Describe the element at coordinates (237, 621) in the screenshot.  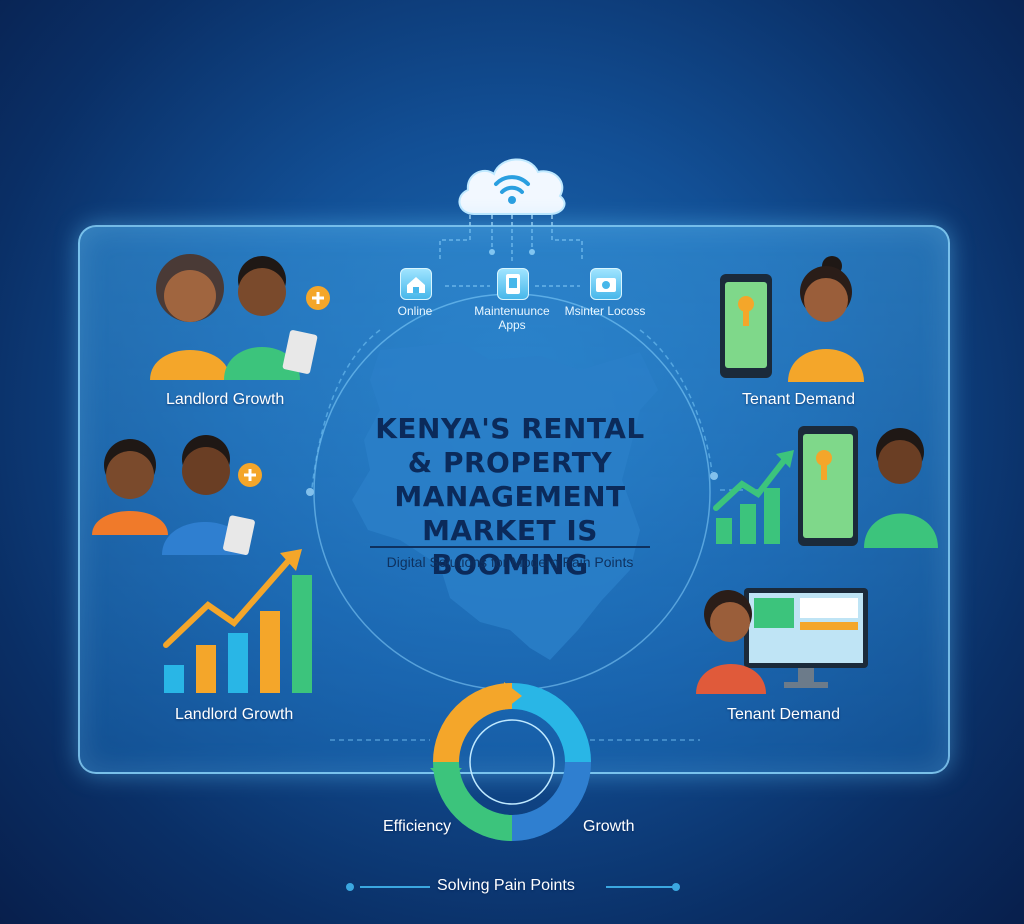
I see `growth-bar-graphic` at that location.